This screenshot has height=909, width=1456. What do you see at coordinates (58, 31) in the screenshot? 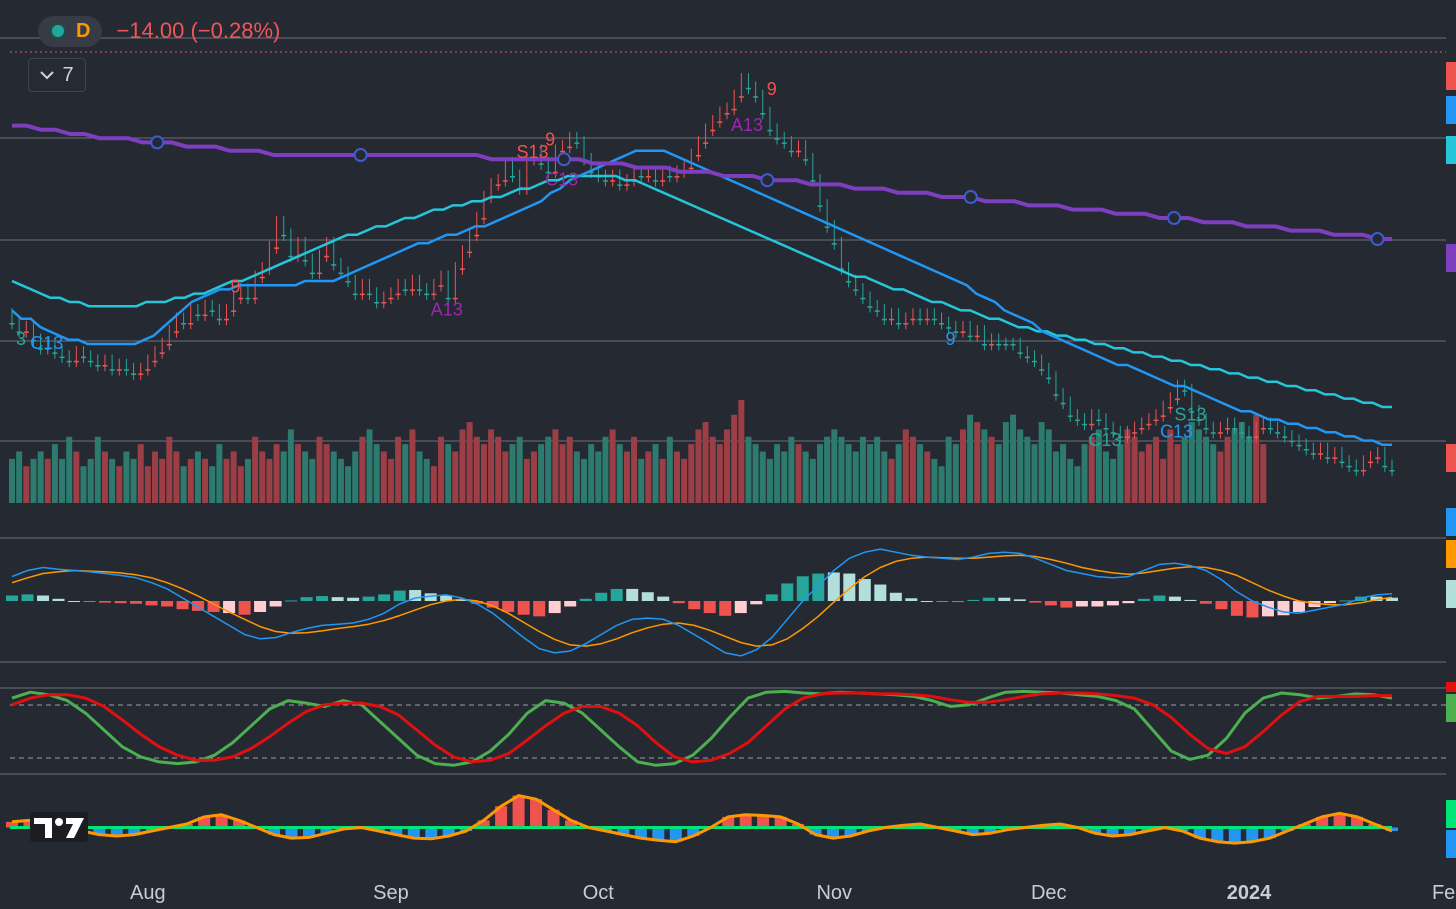
I see `market-status-icon` at bounding box center [58, 31].